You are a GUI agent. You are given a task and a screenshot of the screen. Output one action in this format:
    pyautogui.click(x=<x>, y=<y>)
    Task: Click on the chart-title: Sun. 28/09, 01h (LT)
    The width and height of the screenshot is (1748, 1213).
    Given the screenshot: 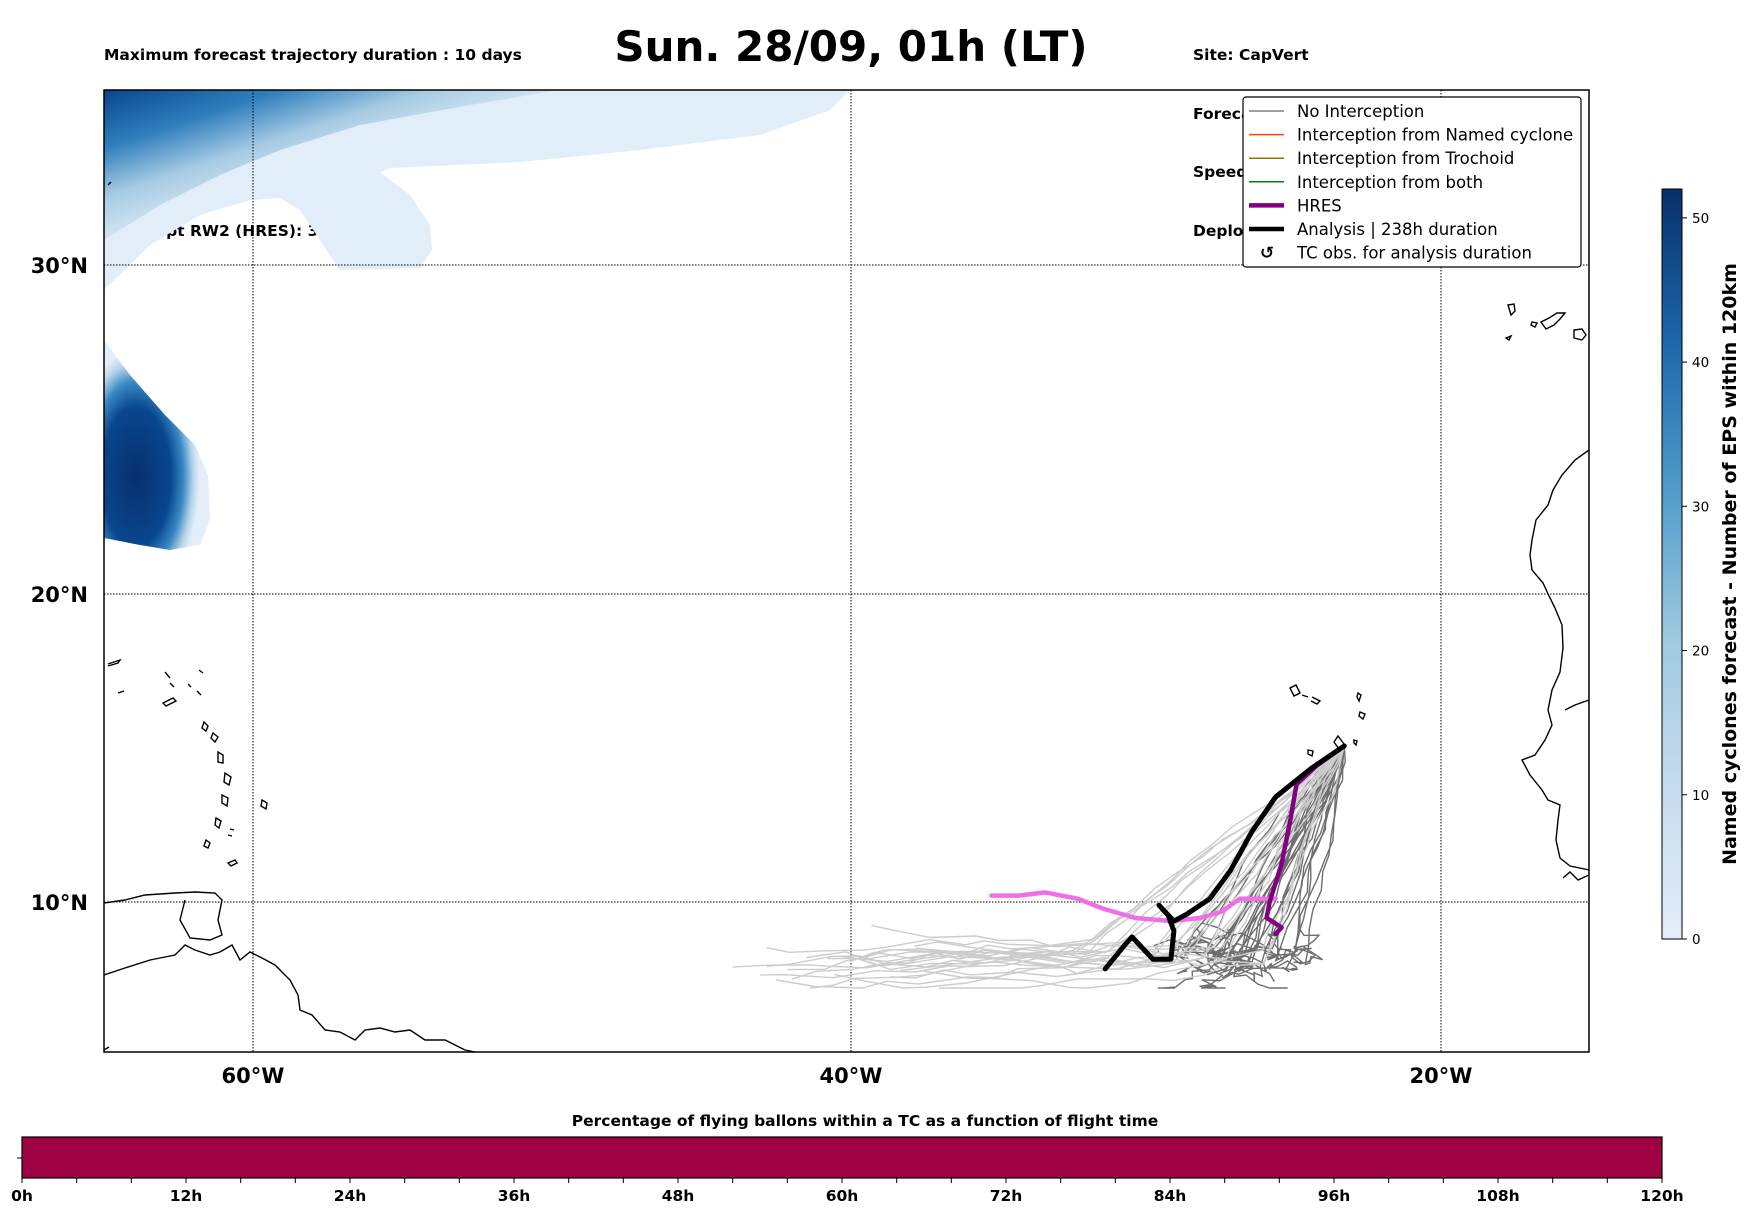 What is the action you would take?
    pyautogui.click(x=851, y=46)
    